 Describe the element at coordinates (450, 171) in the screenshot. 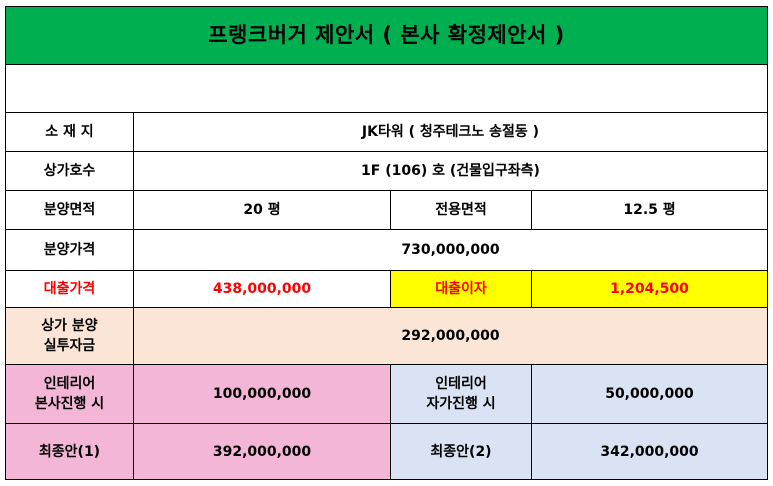

I see `unit-value: 1F (106) 호 (건물입구좌측)` at that location.